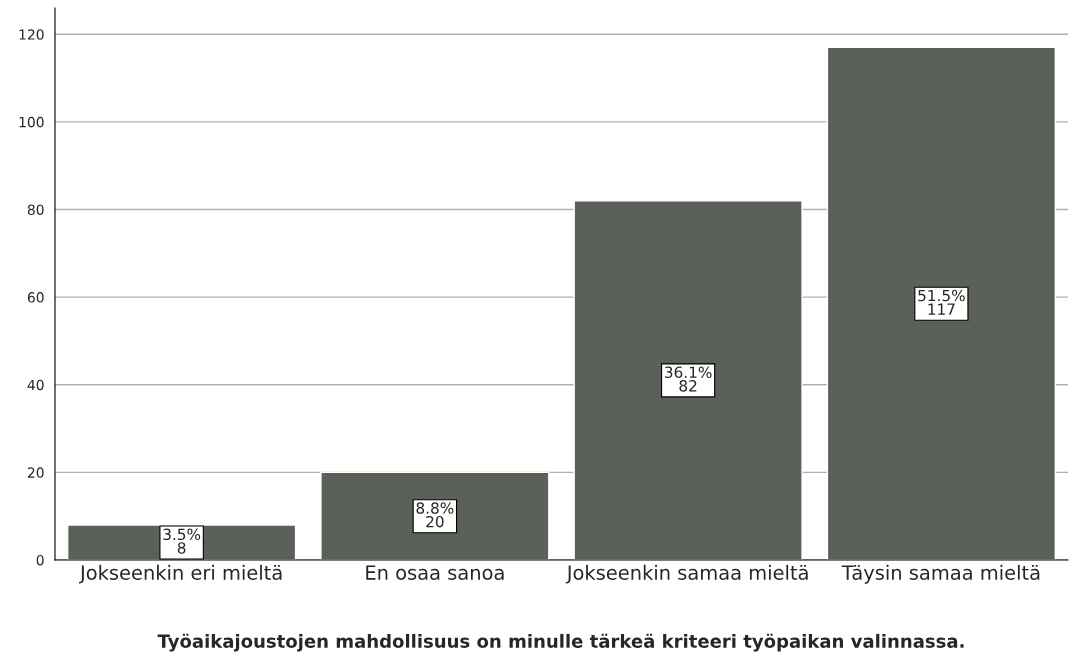  What do you see at coordinates (40, 560) in the screenshot?
I see `y-tick-label: 0` at bounding box center [40, 560].